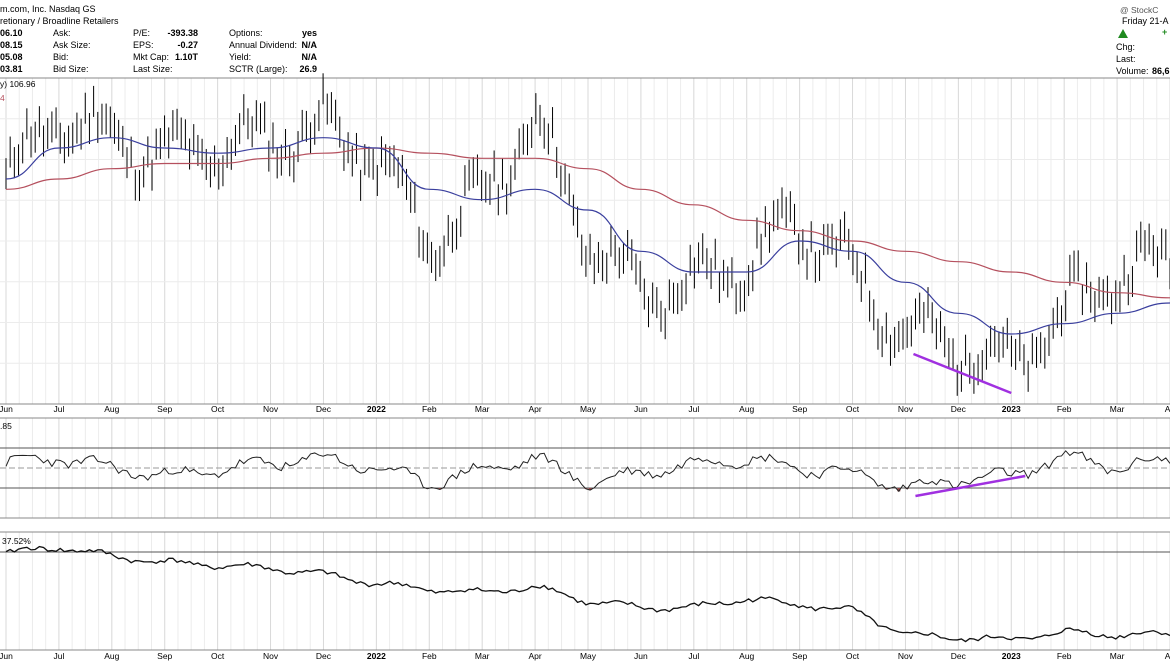 The height and width of the screenshot is (663, 1170). What do you see at coordinates (186, 57) in the screenshot?
I see `mkt-cap-value: 1.10T` at bounding box center [186, 57].